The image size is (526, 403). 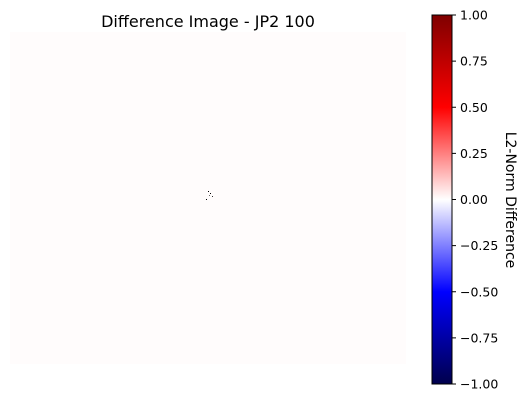 What do you see at coordinates (442, 199) in the screenshot?
I see `colorbar-gradient` at bounding box center [442, 199].